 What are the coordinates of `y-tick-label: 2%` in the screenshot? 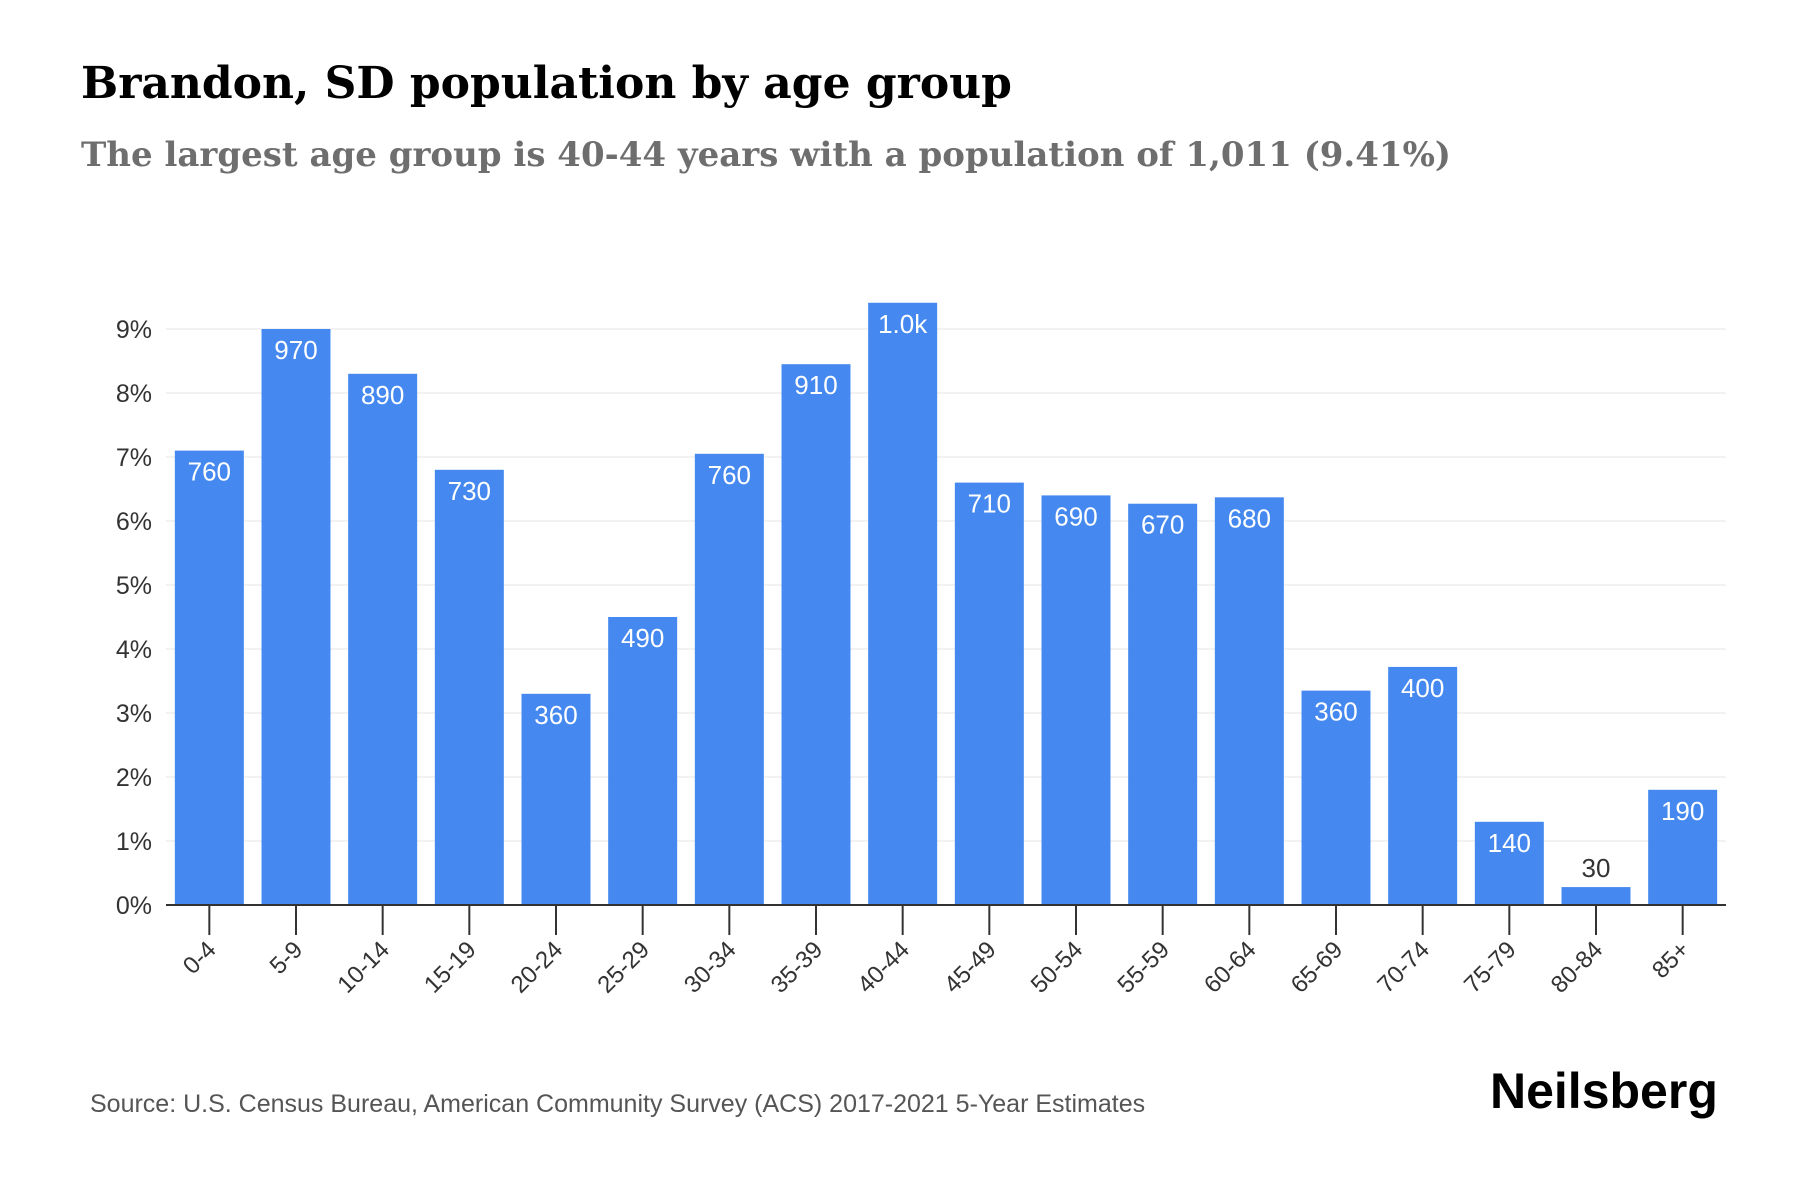 It's located at (134, 778).